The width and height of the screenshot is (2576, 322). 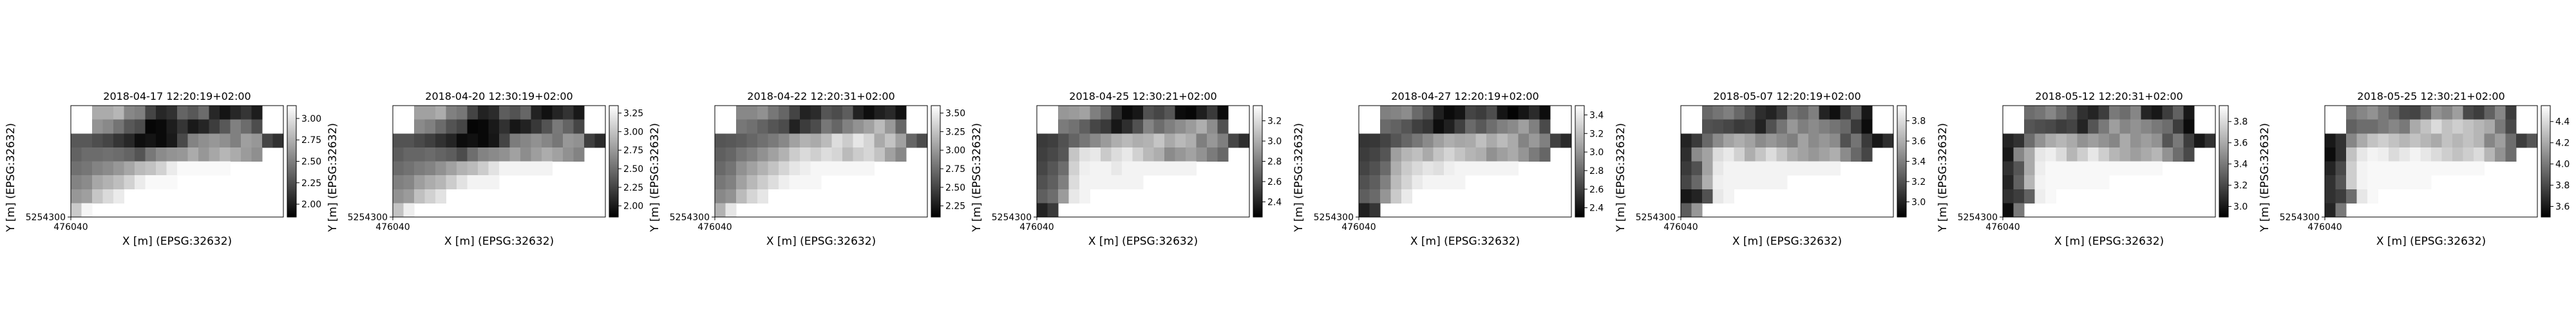 What do you see at coordinates (2324, 227) in the screenshot?
I see `x-tick-label: 476040` at bounding box center [2324, 227].